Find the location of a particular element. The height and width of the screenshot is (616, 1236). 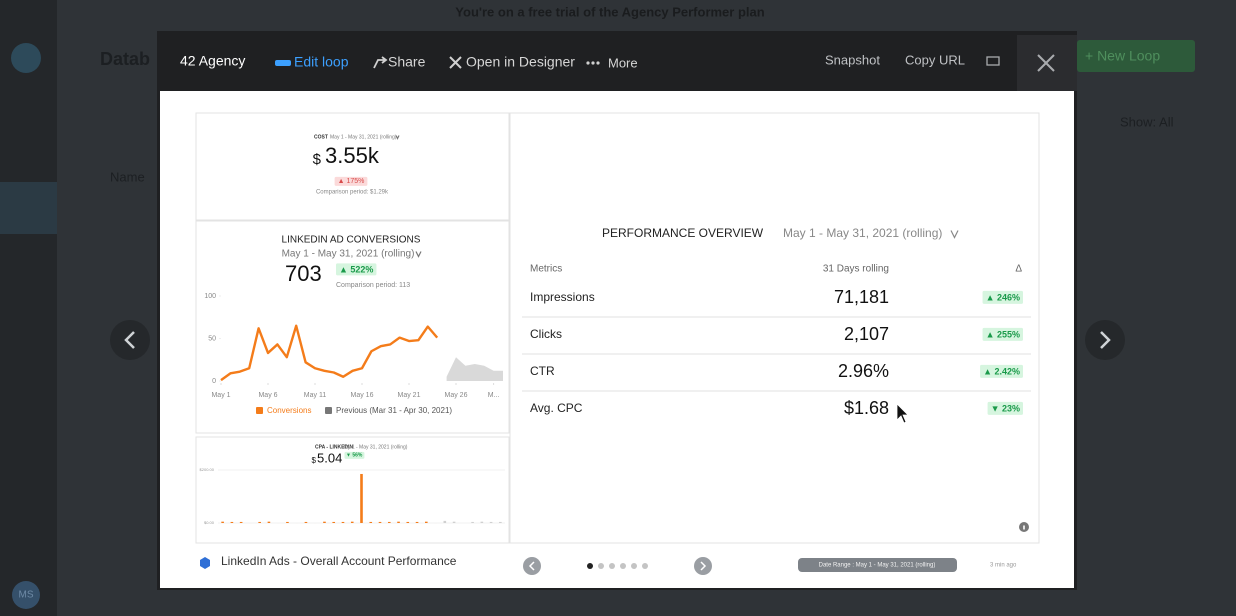

x-tick-label: May 11 is located at coordinates (315, 395).